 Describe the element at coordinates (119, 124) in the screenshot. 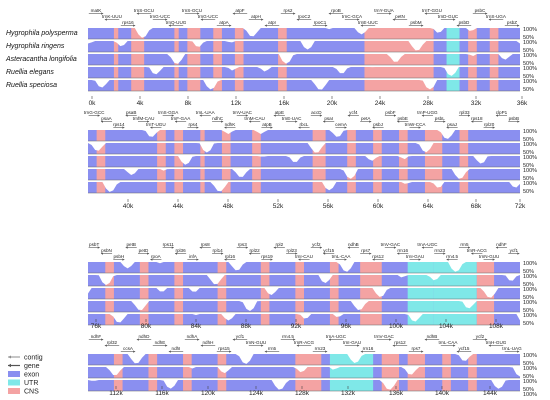

I see `gene-label: rps14` at that location.